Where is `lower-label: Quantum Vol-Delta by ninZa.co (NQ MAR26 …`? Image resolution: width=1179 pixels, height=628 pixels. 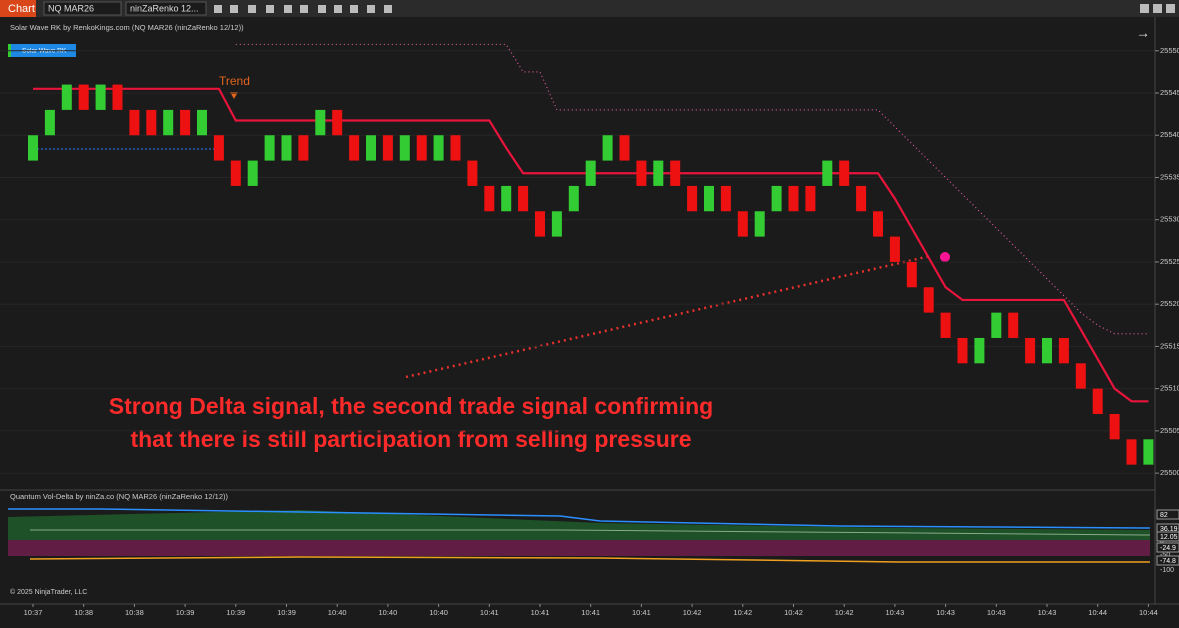 lower-label: Quantum Vol-Delta by ninZa.co (NQ MAR26 … is located at coordinates (119, 496).